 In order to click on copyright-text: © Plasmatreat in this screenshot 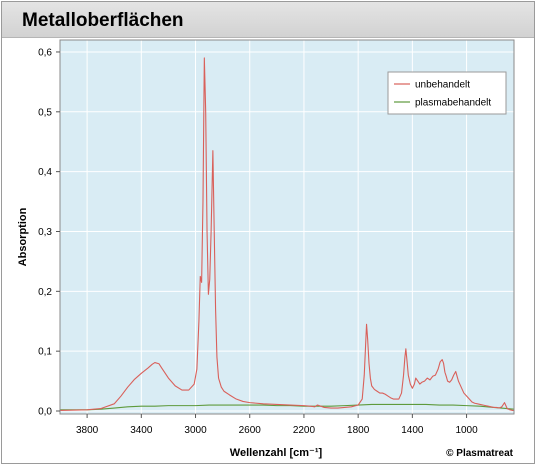, I will do `click(480, 453)`.